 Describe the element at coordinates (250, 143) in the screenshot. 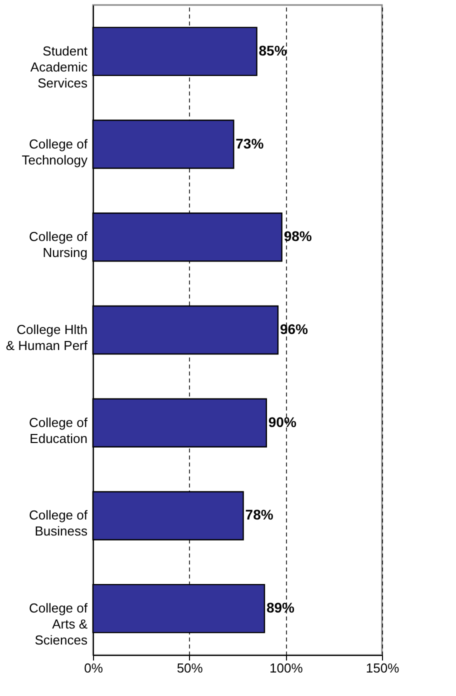

I see `data-label: 73%` at that location.